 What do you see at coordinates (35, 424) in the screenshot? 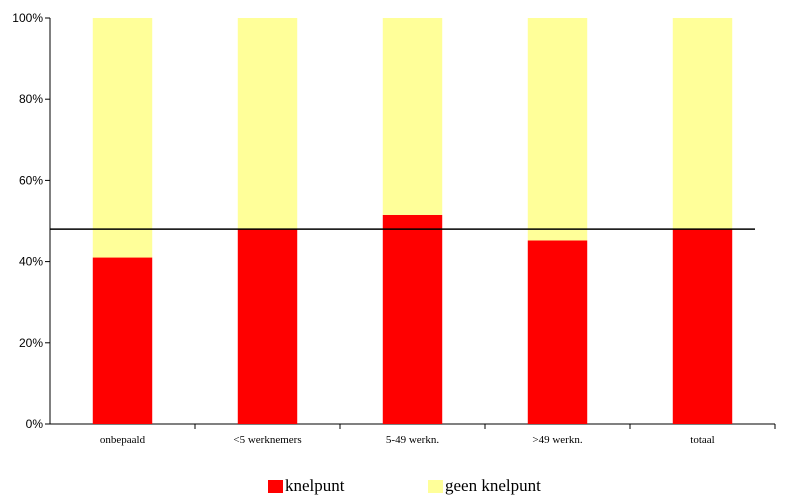
I see `y-tick-label: 0%` at bounding box center [35, 424].